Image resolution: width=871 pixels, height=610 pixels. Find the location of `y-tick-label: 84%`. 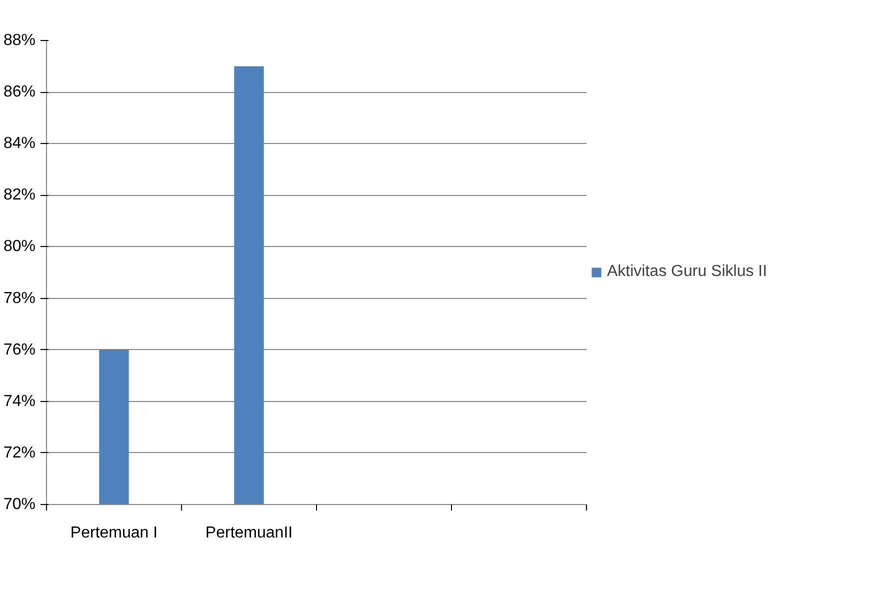

y-tick-label: 84% is located at coordinates (19, 143).